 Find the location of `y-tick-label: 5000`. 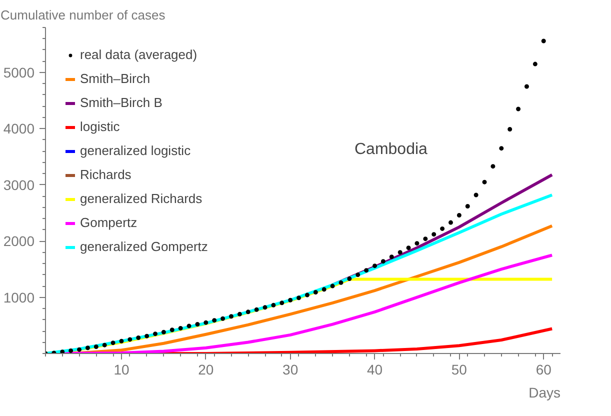

y-tick-label: 5000 is located at coordinates (19, 72).